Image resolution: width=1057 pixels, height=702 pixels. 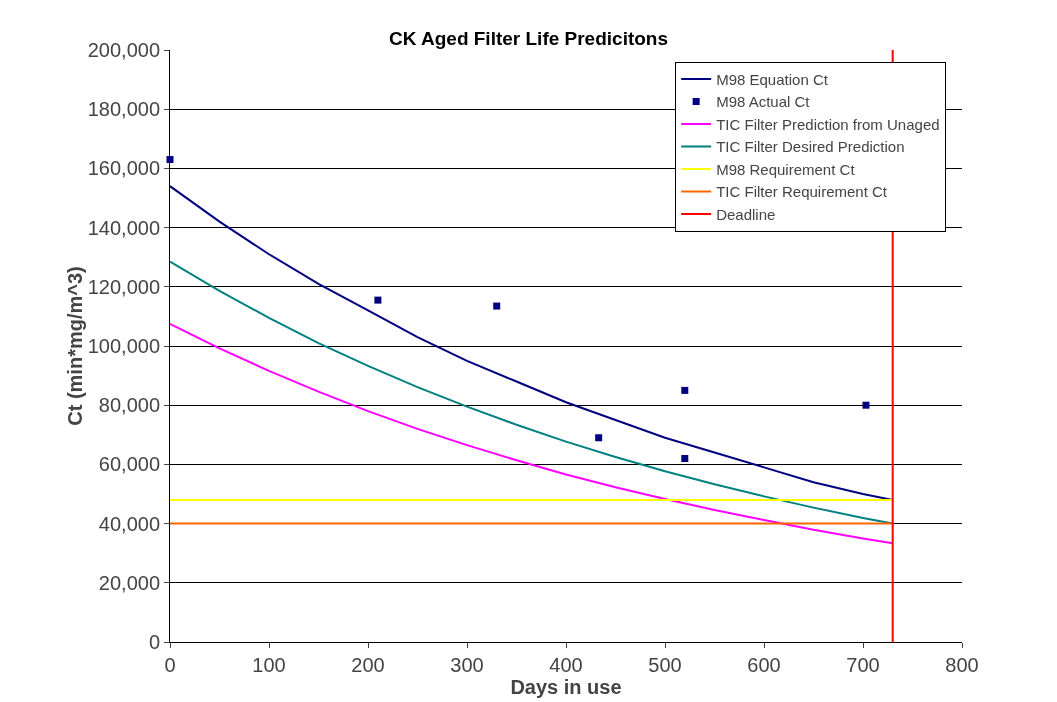 What do you see at coordinates (566, 687) in the screenshot?
I see `x-axis-title: Days in use` at bounding box center [566, 687].